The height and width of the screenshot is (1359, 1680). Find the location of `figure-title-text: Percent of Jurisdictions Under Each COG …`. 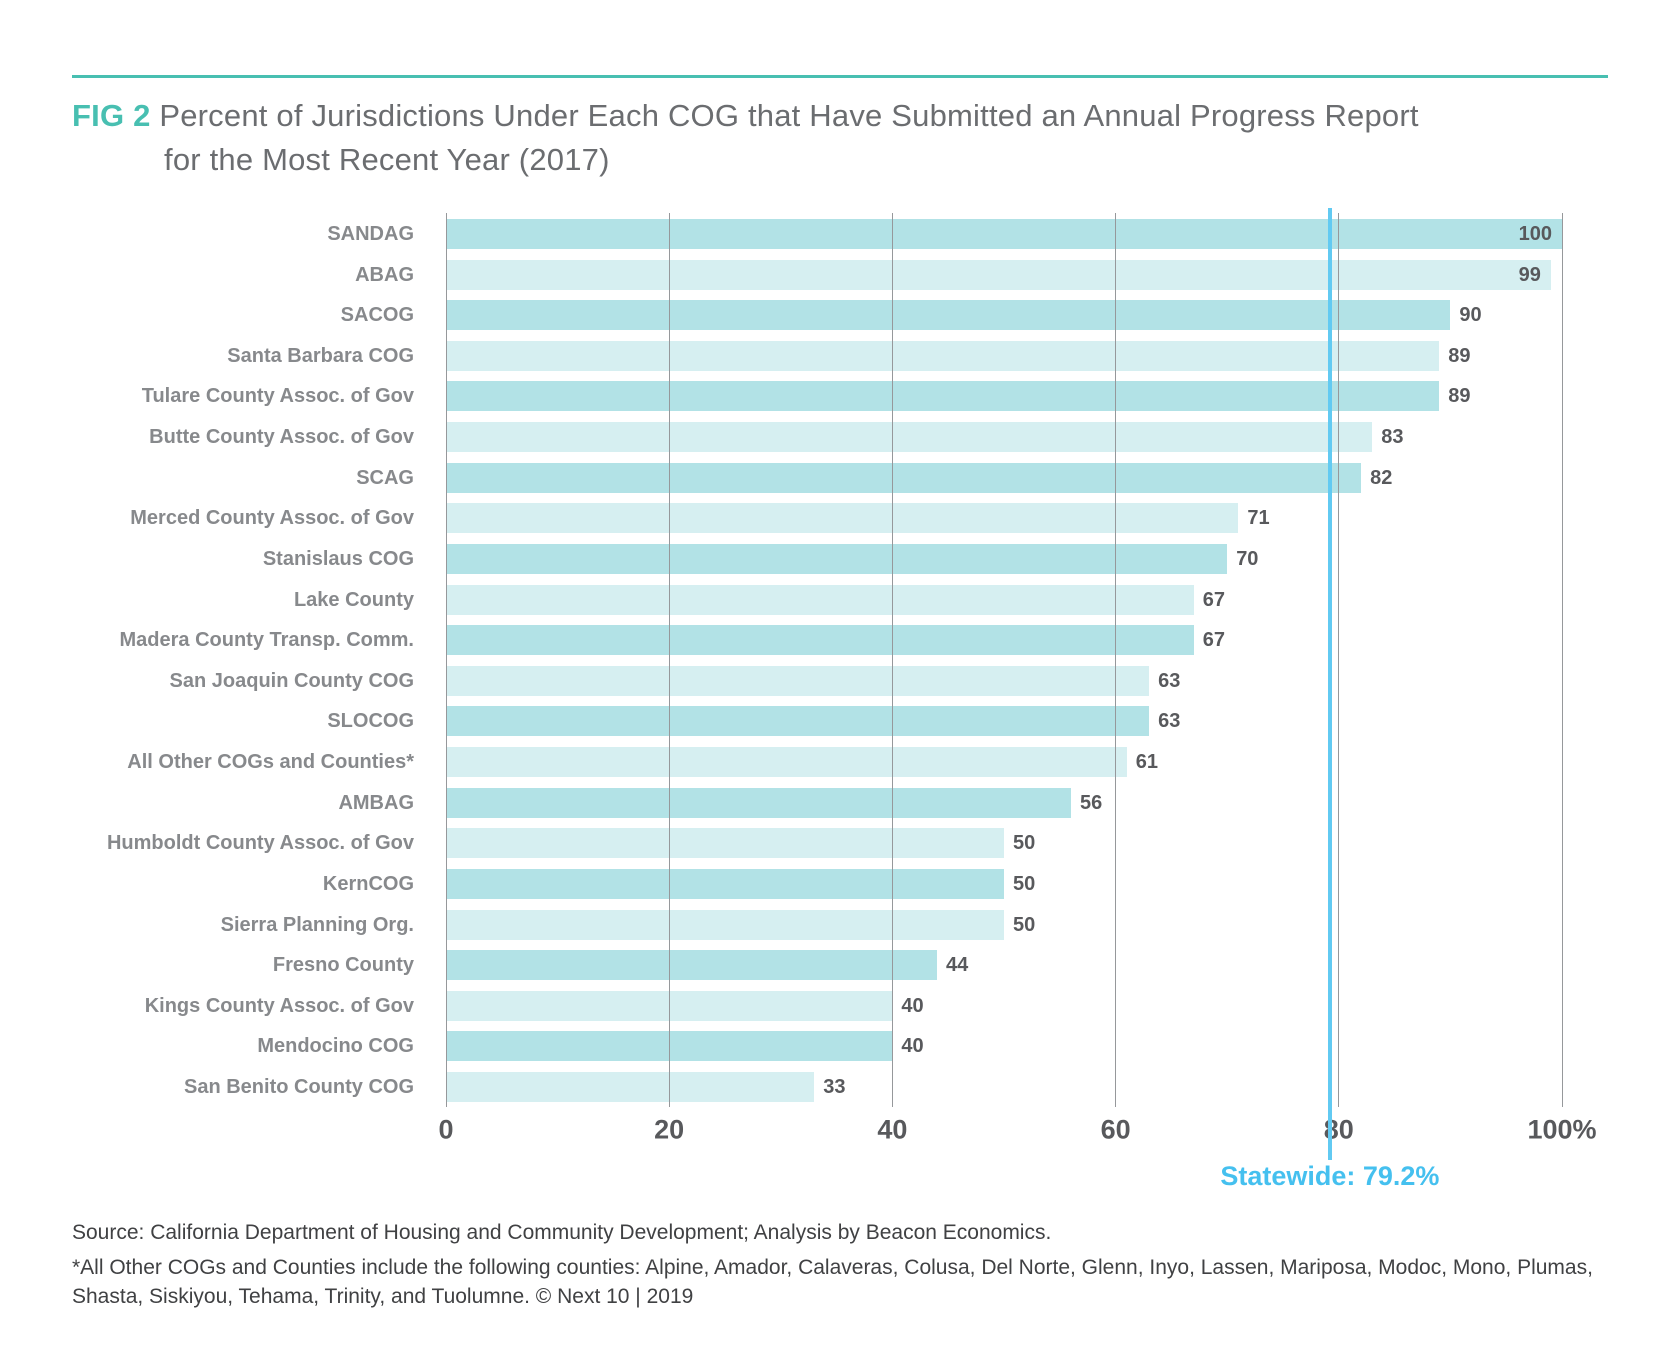

figure-title-text: Percent of Jurisdictions Under Each COG … is located at coordinates (789, 115).